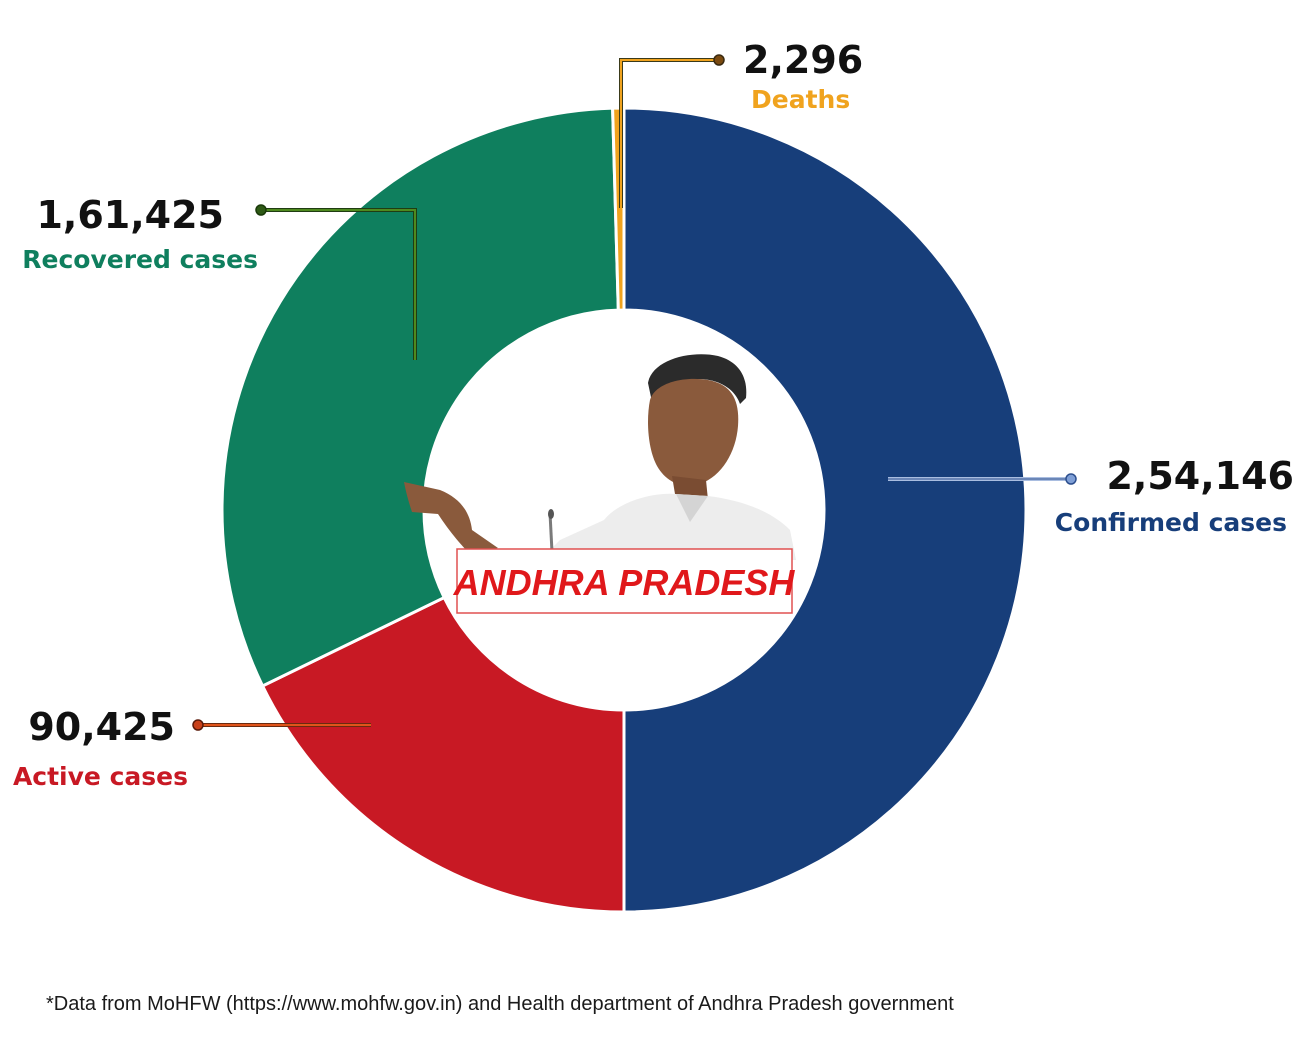 The height and width of the screenshot is (1045, 1305). What do you see at coordinates (130, 215) in the screenshot?
I see `value-label-recovered: 1,61,425` at bounding box center [130, 215].